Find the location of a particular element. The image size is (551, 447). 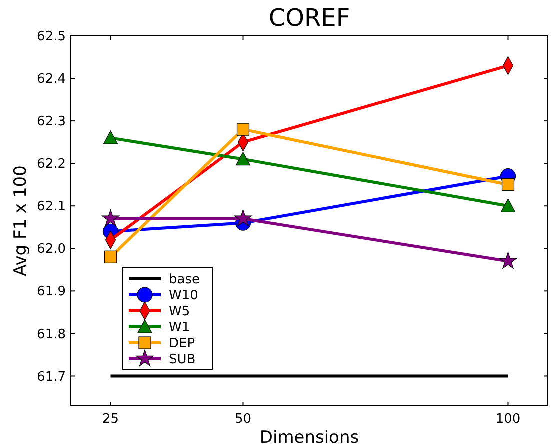

legend-label: base is located at coordinates (184, 280).